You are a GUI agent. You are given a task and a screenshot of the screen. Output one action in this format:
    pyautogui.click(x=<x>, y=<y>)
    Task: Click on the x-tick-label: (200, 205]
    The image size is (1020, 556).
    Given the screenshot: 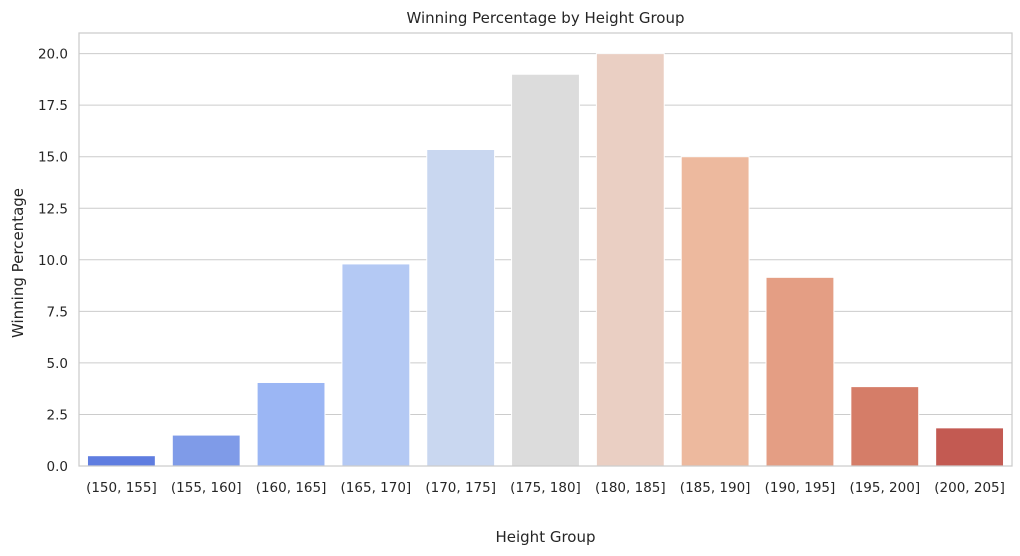 What is the action you would take?
    pyautogui.click(x=969, y=488)
    